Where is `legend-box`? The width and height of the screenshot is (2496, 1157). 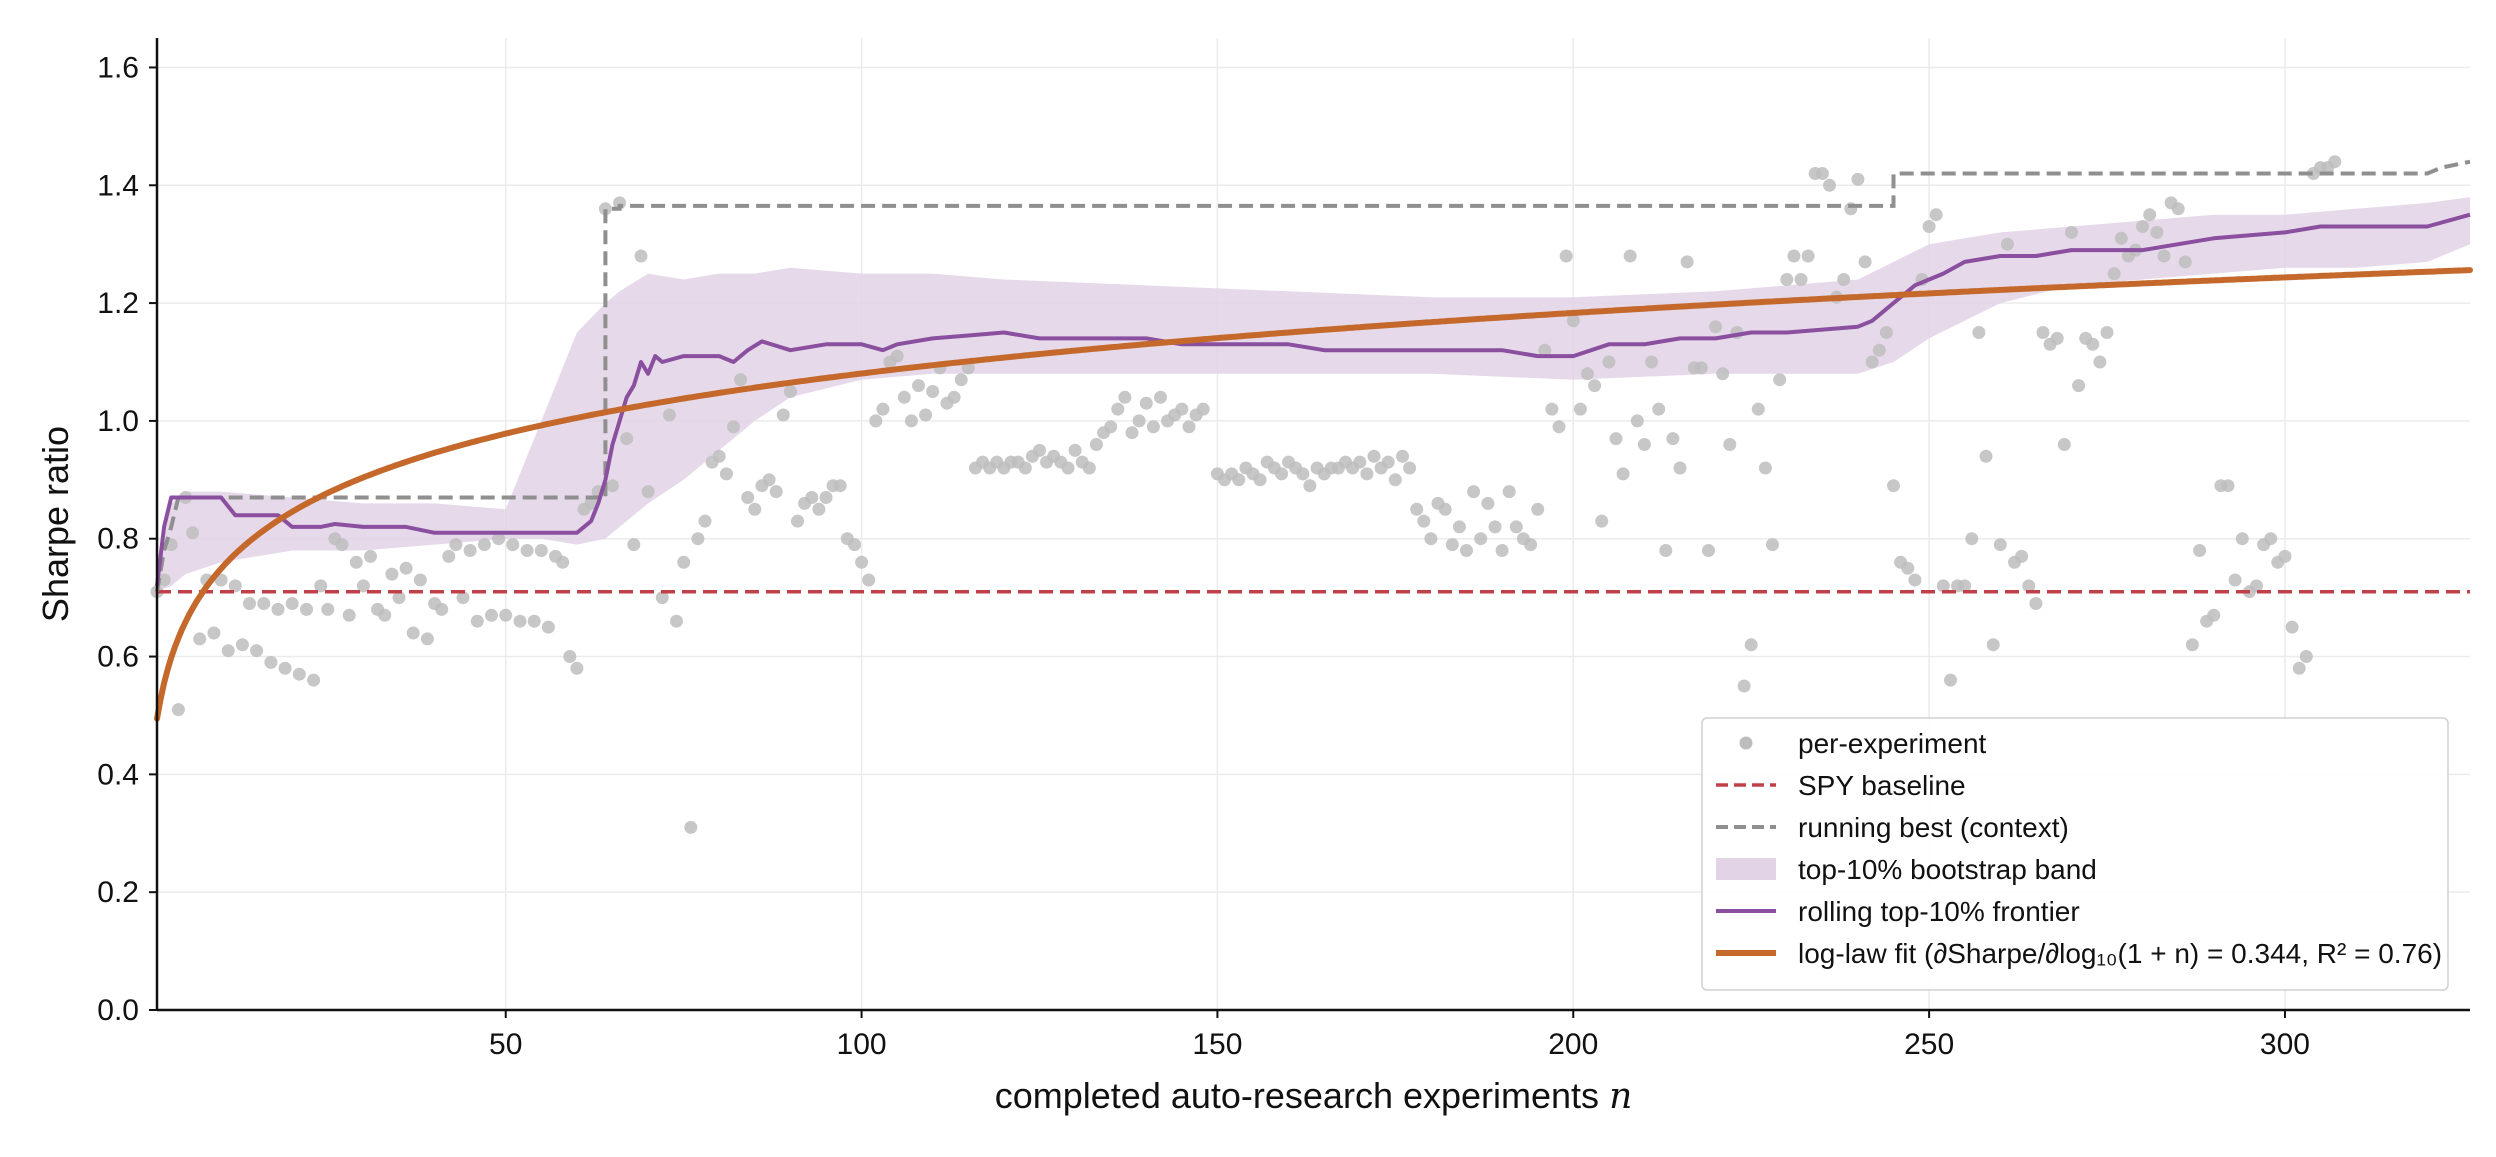
legend-box is located at coordinates (2075, 854).